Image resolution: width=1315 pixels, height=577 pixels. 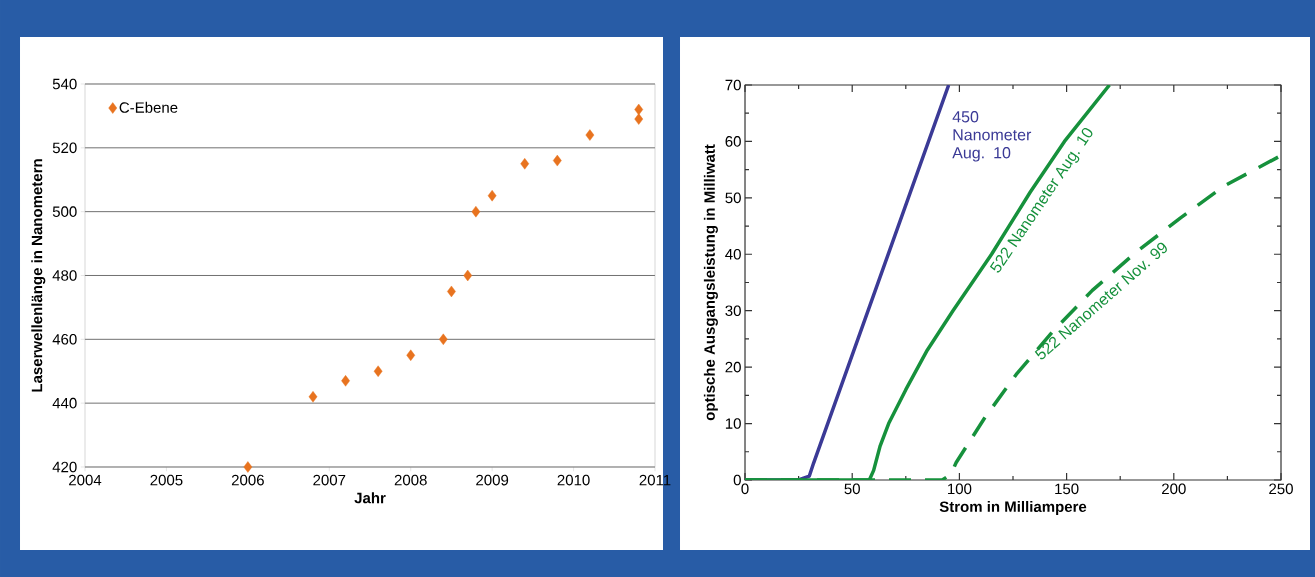 What do you see at coordinates (247, 480) in the screenshot?
I see `x-tick-label: 2006` at bounding box center [247, 480].